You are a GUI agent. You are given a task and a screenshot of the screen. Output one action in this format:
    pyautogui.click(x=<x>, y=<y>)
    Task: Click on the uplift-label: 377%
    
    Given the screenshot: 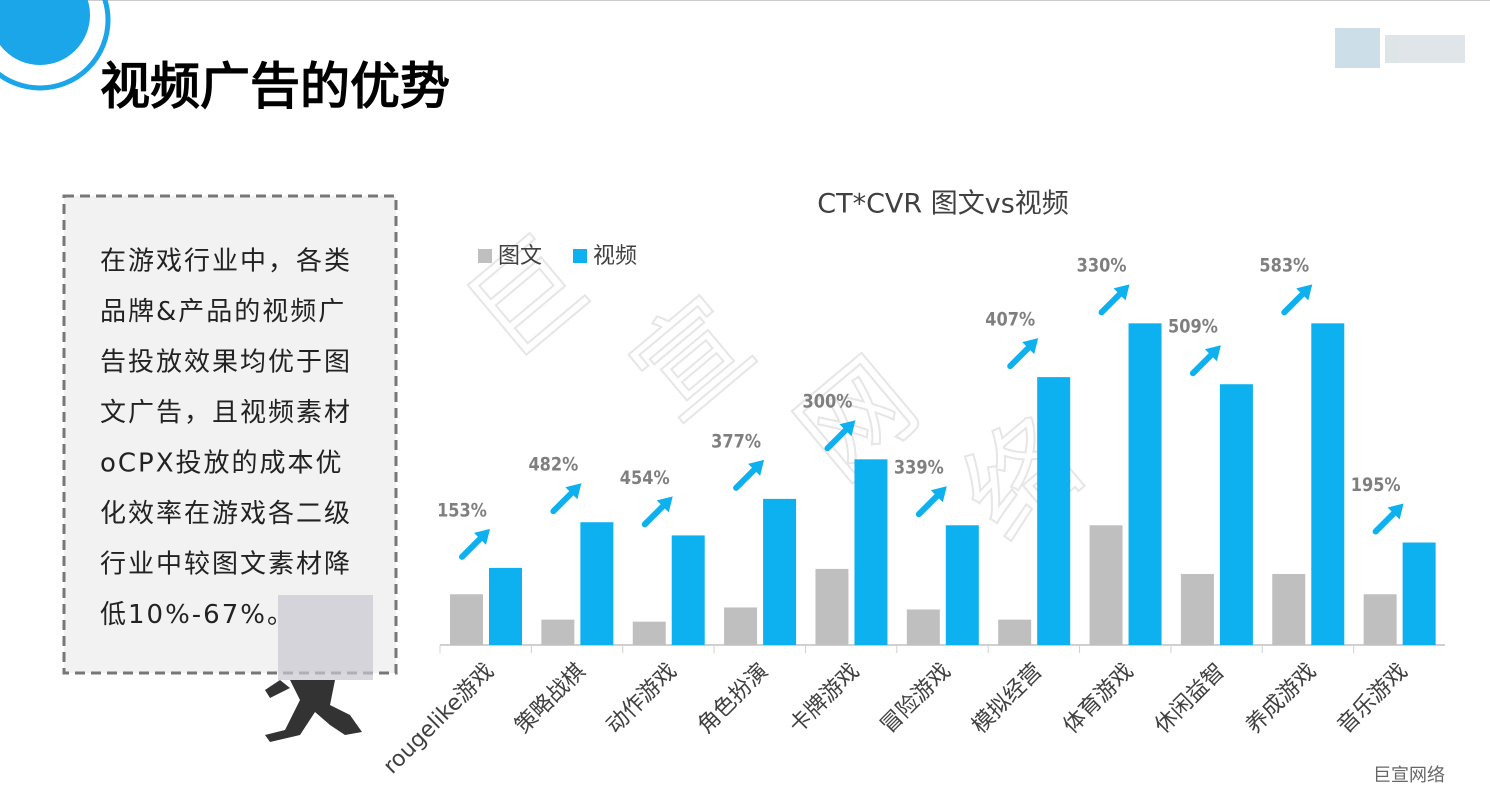 What is the action you would take?
    pyautogui.click(x=736, y=442)
    